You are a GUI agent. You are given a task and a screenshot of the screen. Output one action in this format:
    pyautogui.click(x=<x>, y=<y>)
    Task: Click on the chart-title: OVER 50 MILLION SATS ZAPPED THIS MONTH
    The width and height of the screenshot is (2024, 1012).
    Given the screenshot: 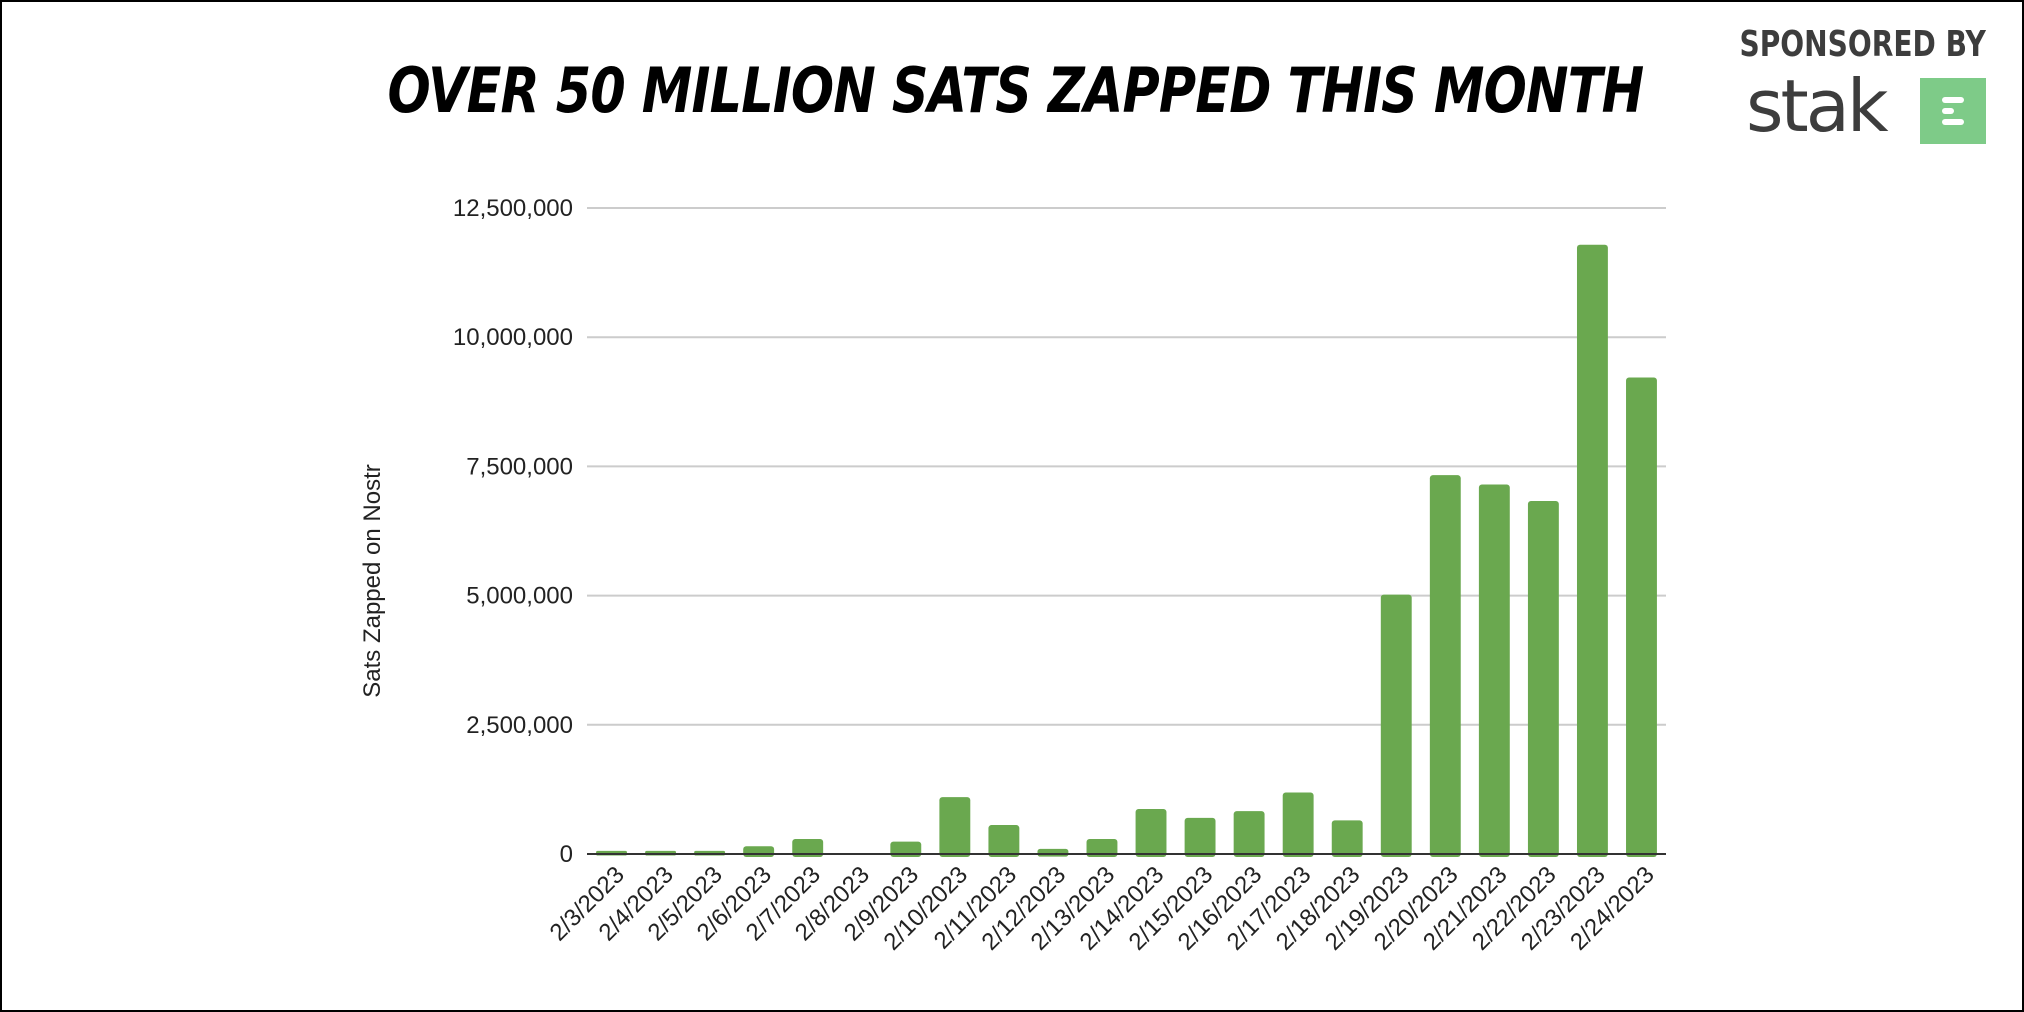 What is the action you would take?
    pyautogui.click(x=1016, y=90)
    